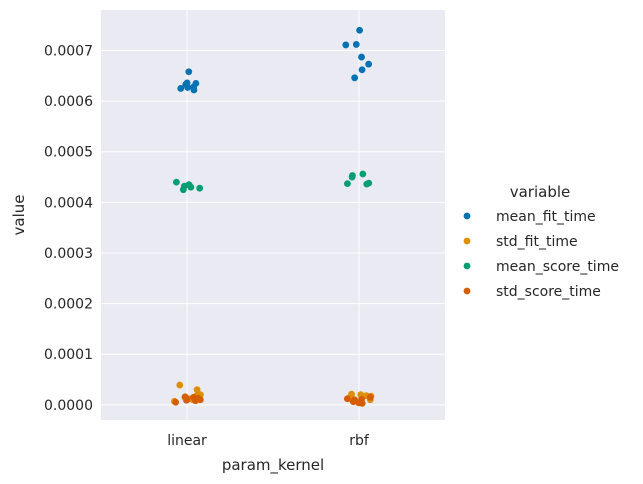 The width and height of the screenshot is (643, 484). What do you see at coordinates (546, 217) in the screenshot?
I see `legend-label: mean_fit_time` at bounding box center [546, 217].